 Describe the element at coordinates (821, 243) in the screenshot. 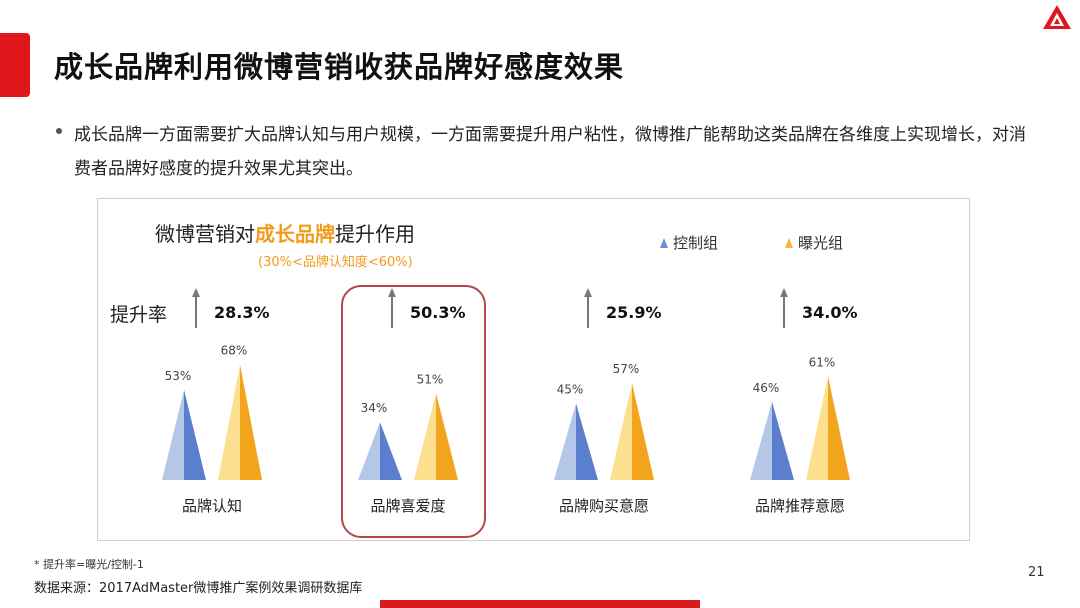

I see `legend-exposure-label: 曝光组` at that location.